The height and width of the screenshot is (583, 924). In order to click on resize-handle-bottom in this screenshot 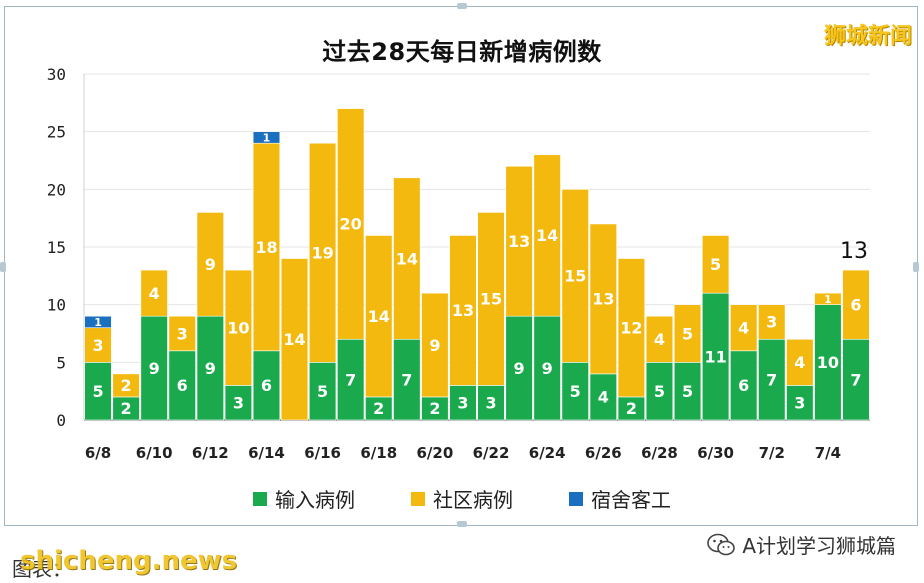, I will do `click(462, 524)`.